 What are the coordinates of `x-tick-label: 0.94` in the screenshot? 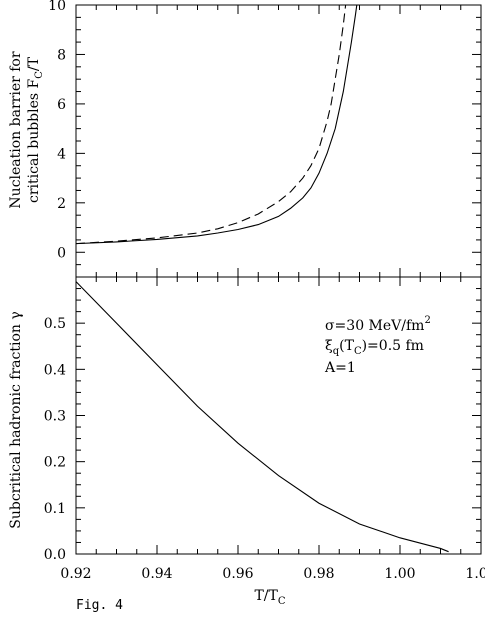 It's located at (156, 574).